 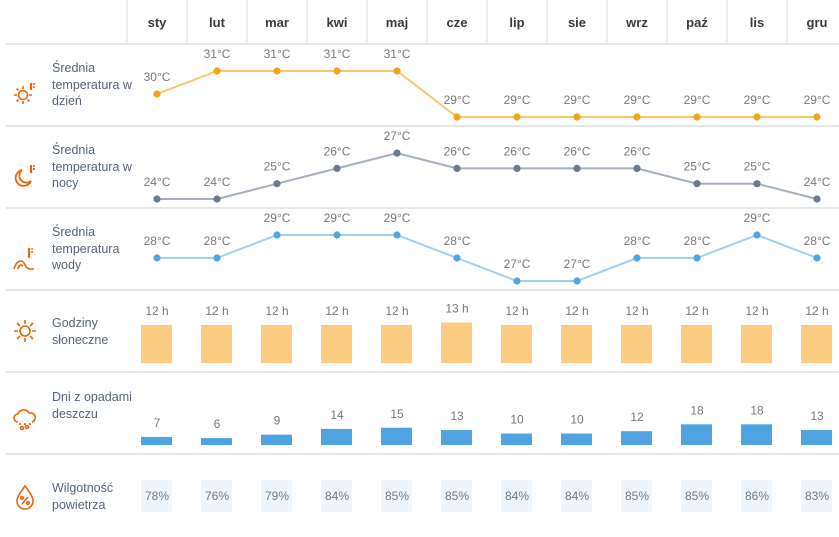 I want to click on moon-thermometer-icon, so click(x=24, y=176).